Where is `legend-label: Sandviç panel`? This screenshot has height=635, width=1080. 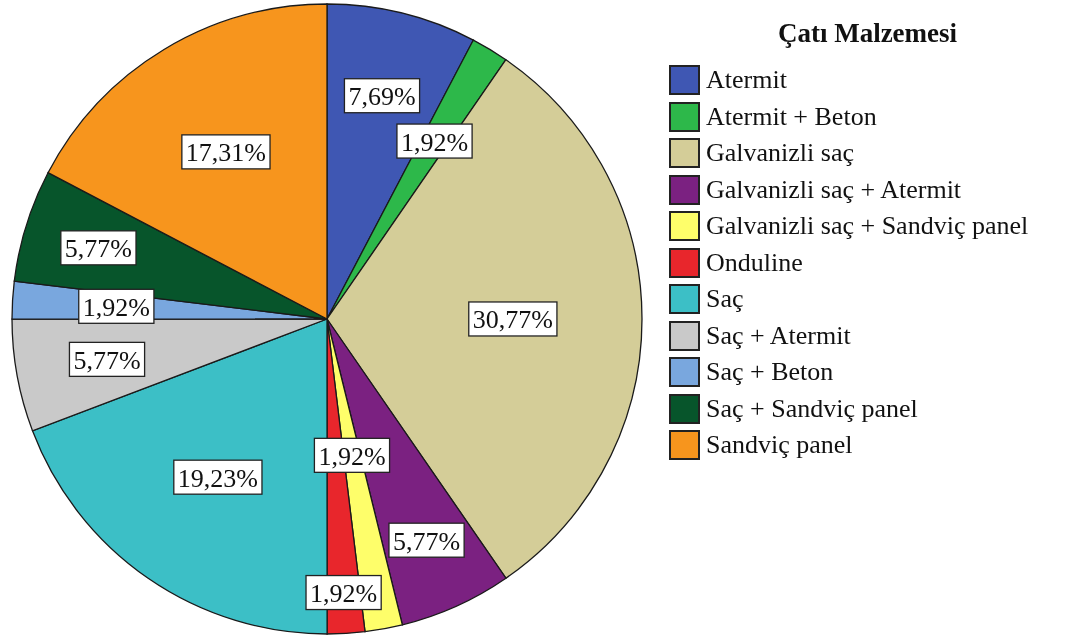
legend-label: Sandviç panel is located at coordinates (779, 445).